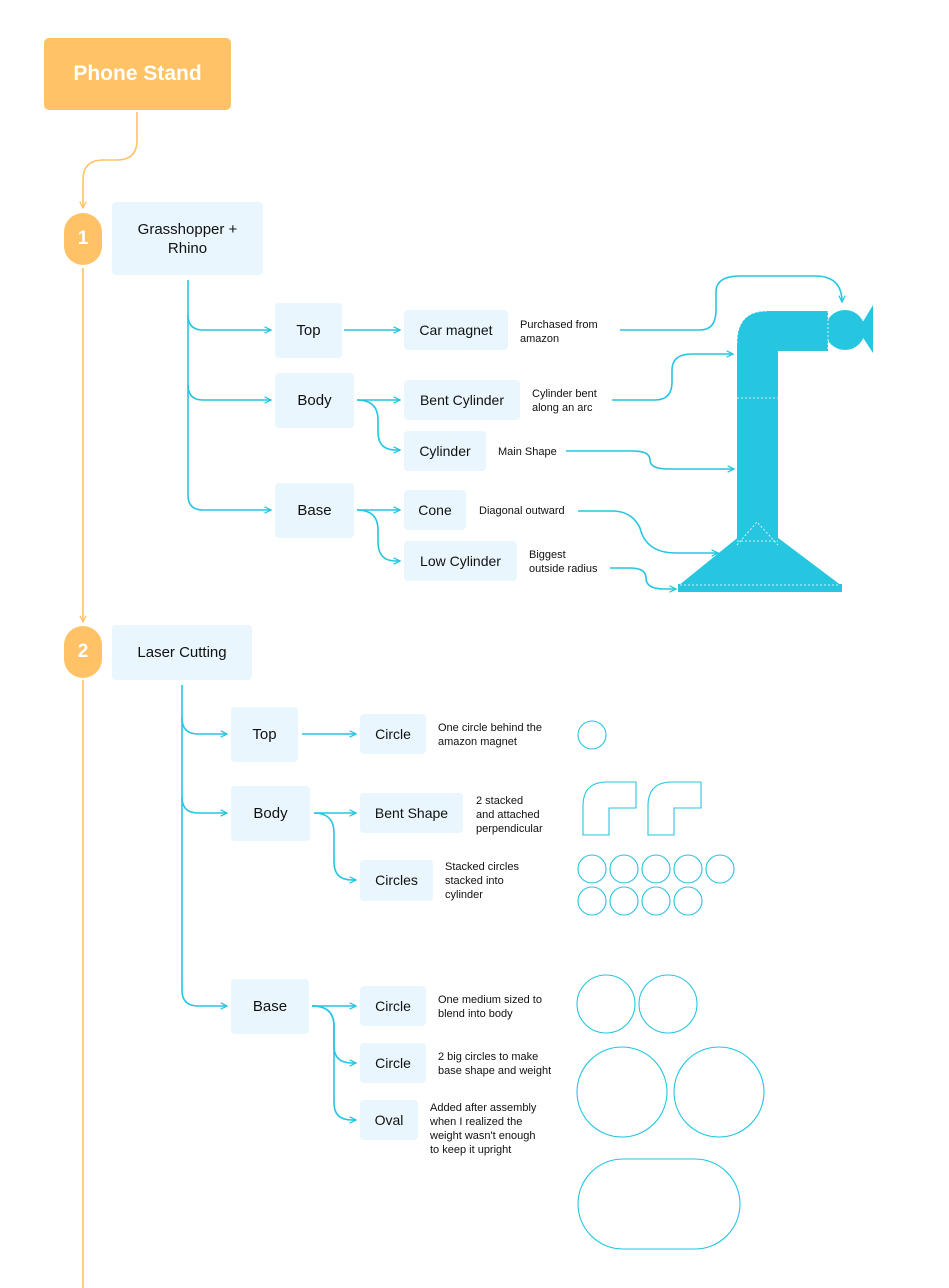  What do you see at coordinates (659, 1204) in the screenshot?
I see `oval-shape` at bounding box center [659, 1204].